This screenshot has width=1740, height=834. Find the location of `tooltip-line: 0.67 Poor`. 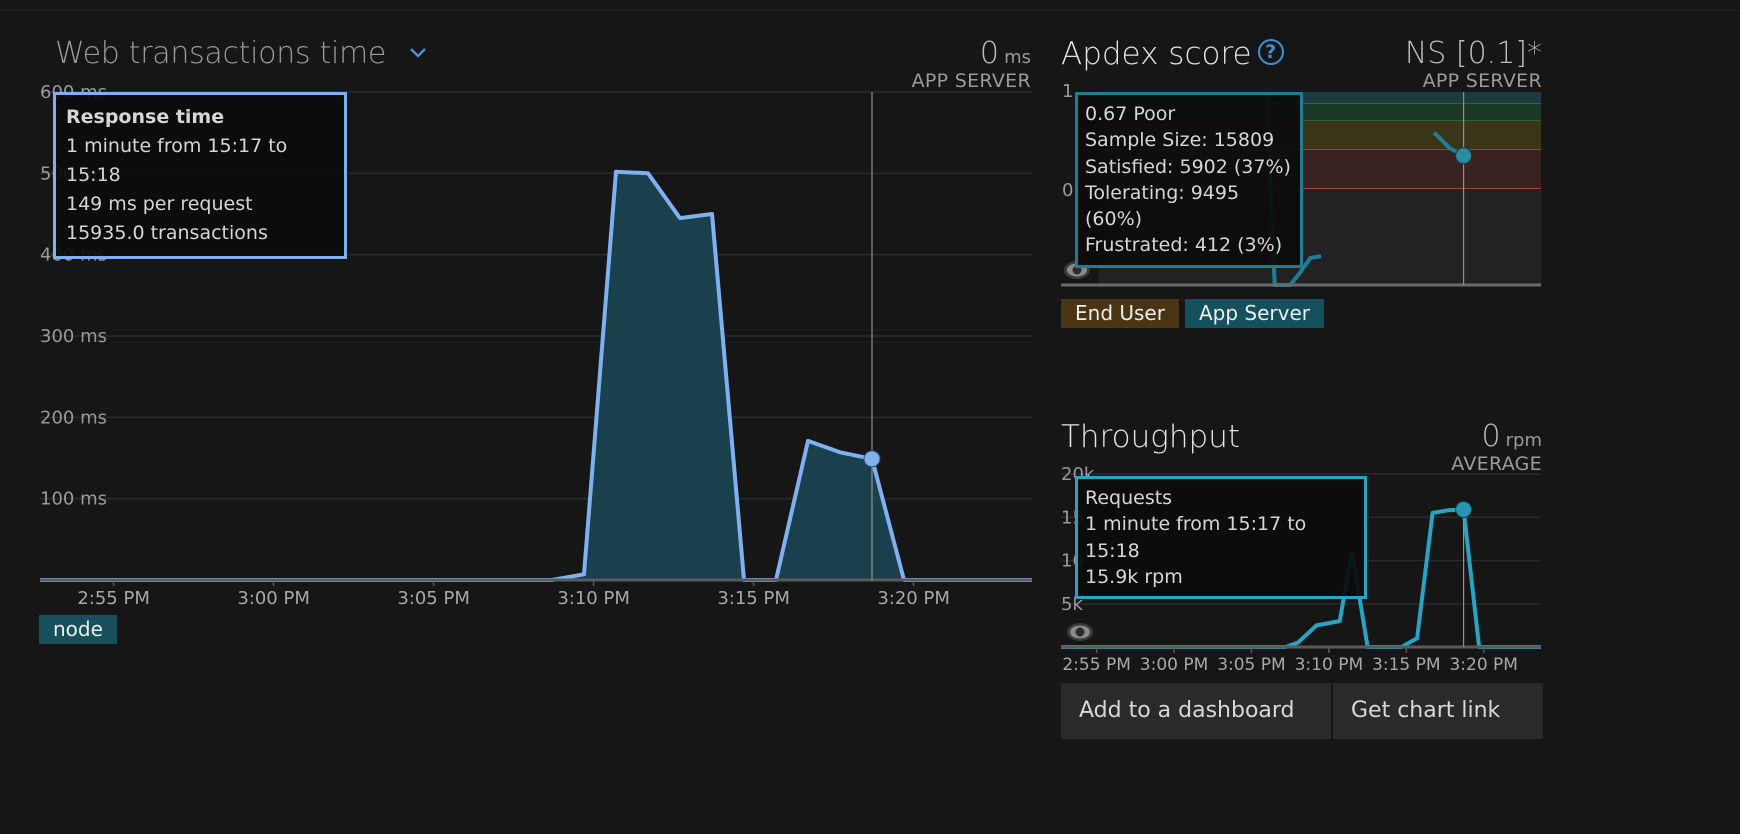

tooltip-line: 0.67 Poor is located at coordinates (1189, 114).